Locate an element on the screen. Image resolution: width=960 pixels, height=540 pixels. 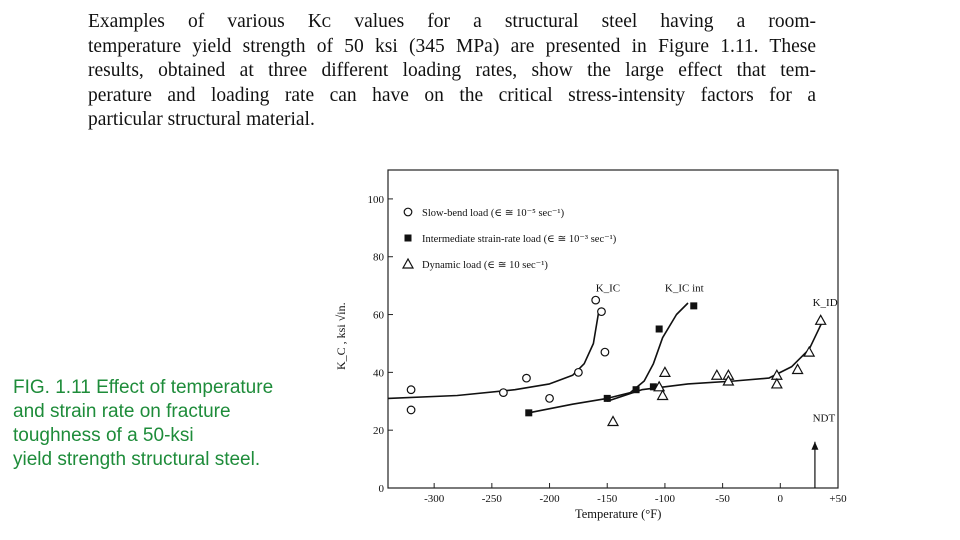
y-tick-label: 60 is located at coordinates (379, 316).